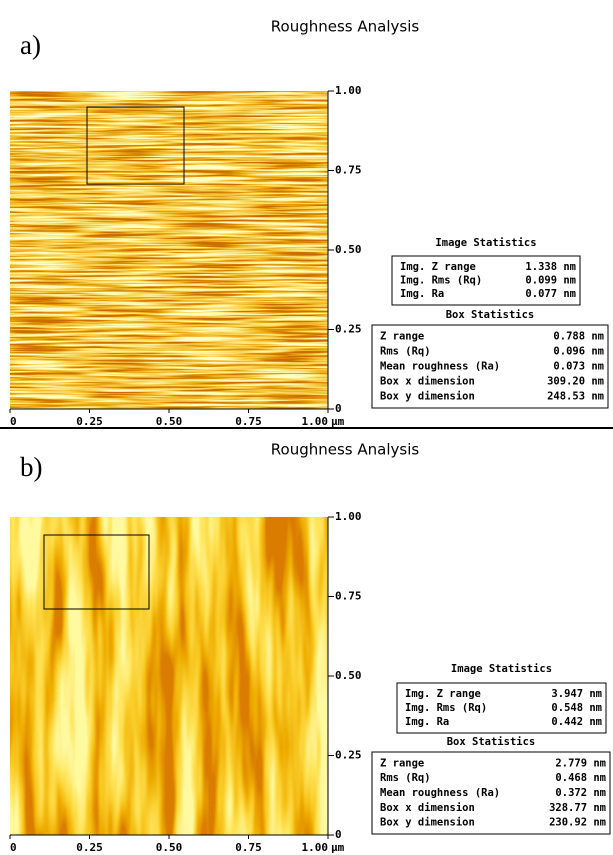 This screenshot has height=855, width=613. Describe the element at coordinates (580, 763) in the screenshot. I see `stats-value: 2.779 nm` at that location.